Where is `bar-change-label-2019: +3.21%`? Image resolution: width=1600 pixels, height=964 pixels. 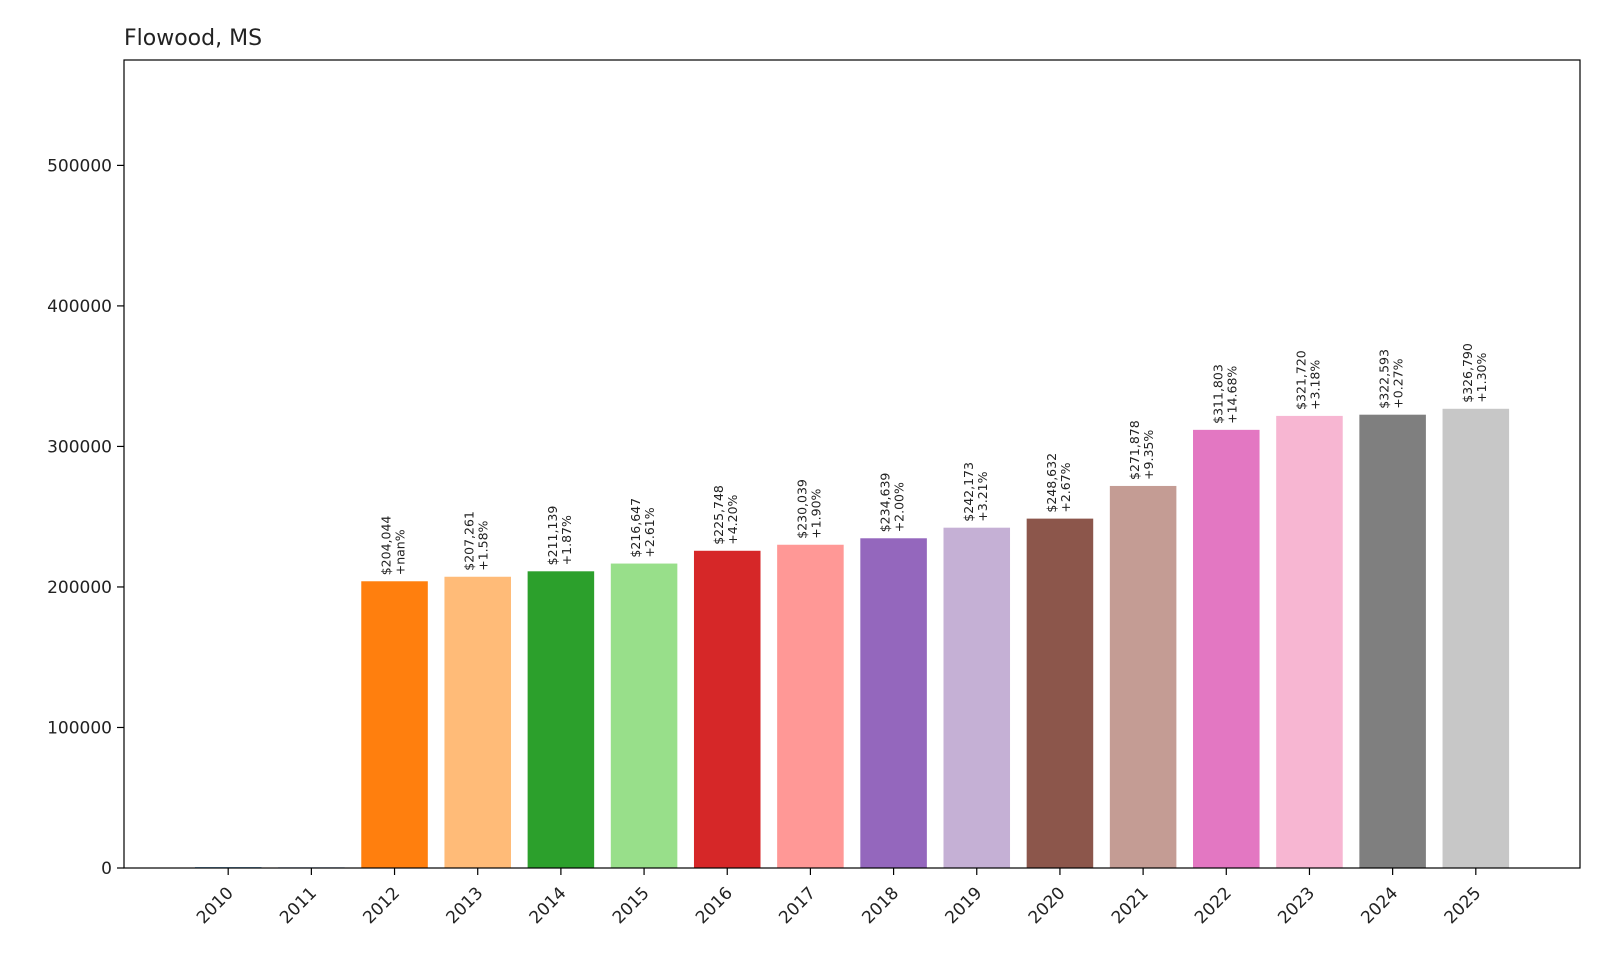 bar-change-label-2019: +3.21% is located at coordinates (982, 496).